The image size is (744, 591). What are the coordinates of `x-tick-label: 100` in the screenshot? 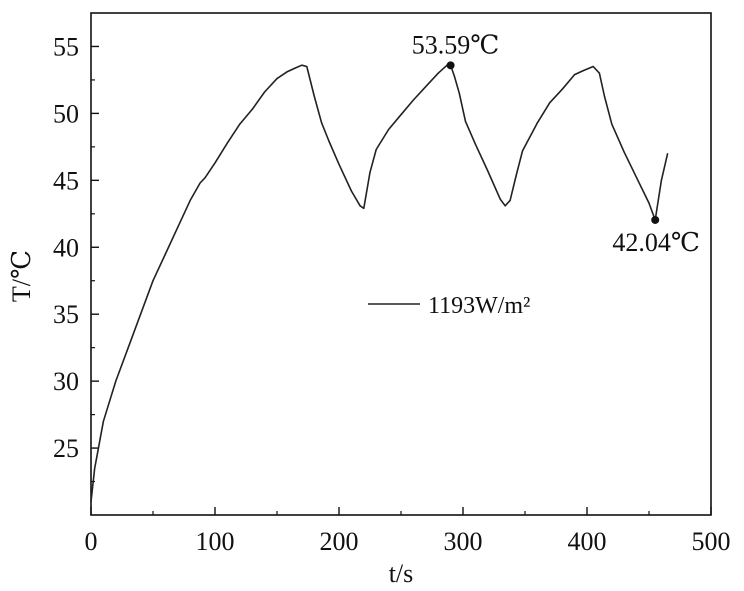 It's located at (215, 541).